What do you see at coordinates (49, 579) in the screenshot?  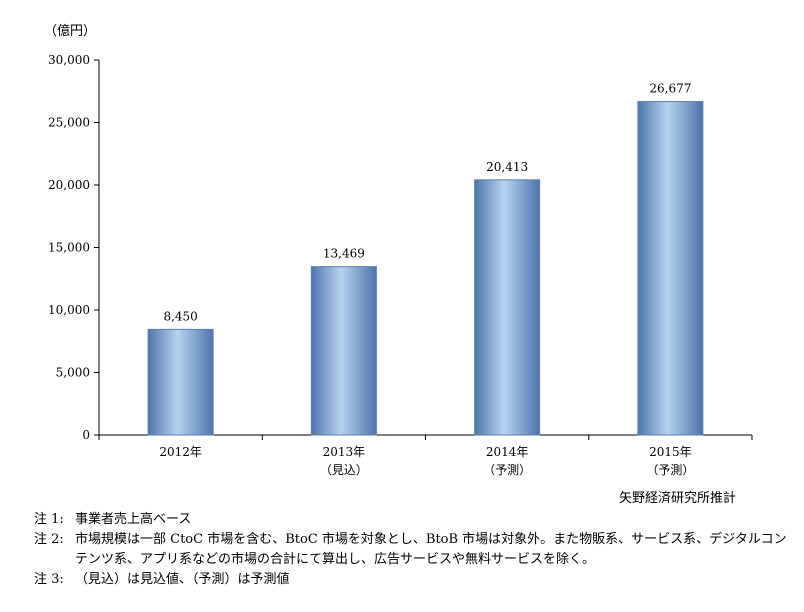 I see `note-3-label: 注 3:` at bounding box center [49, 579].